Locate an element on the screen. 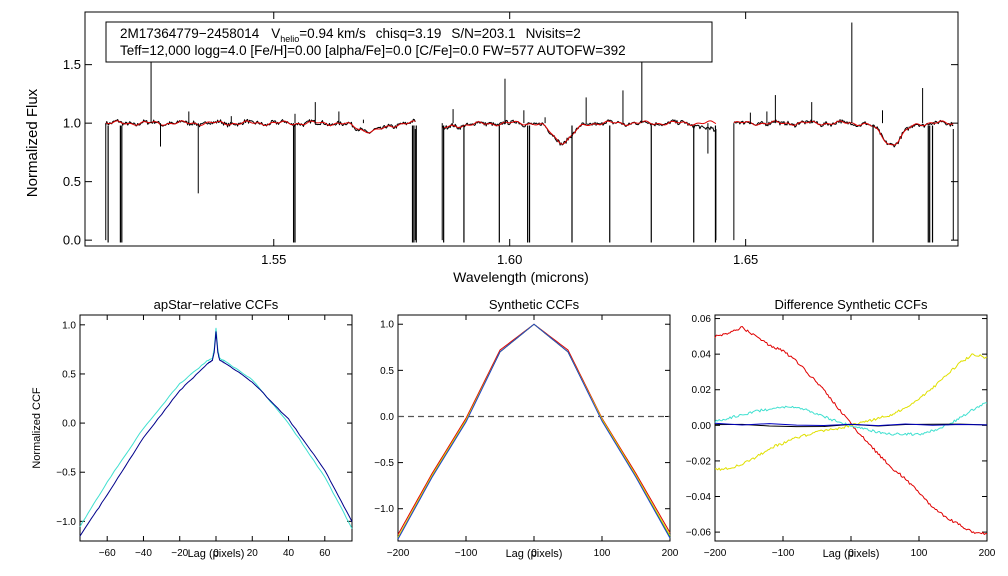 This screenshot has height=576, width=1008. synthetic-ccf-y-tick-label: 0.0 is located at coordinates (387, 417).